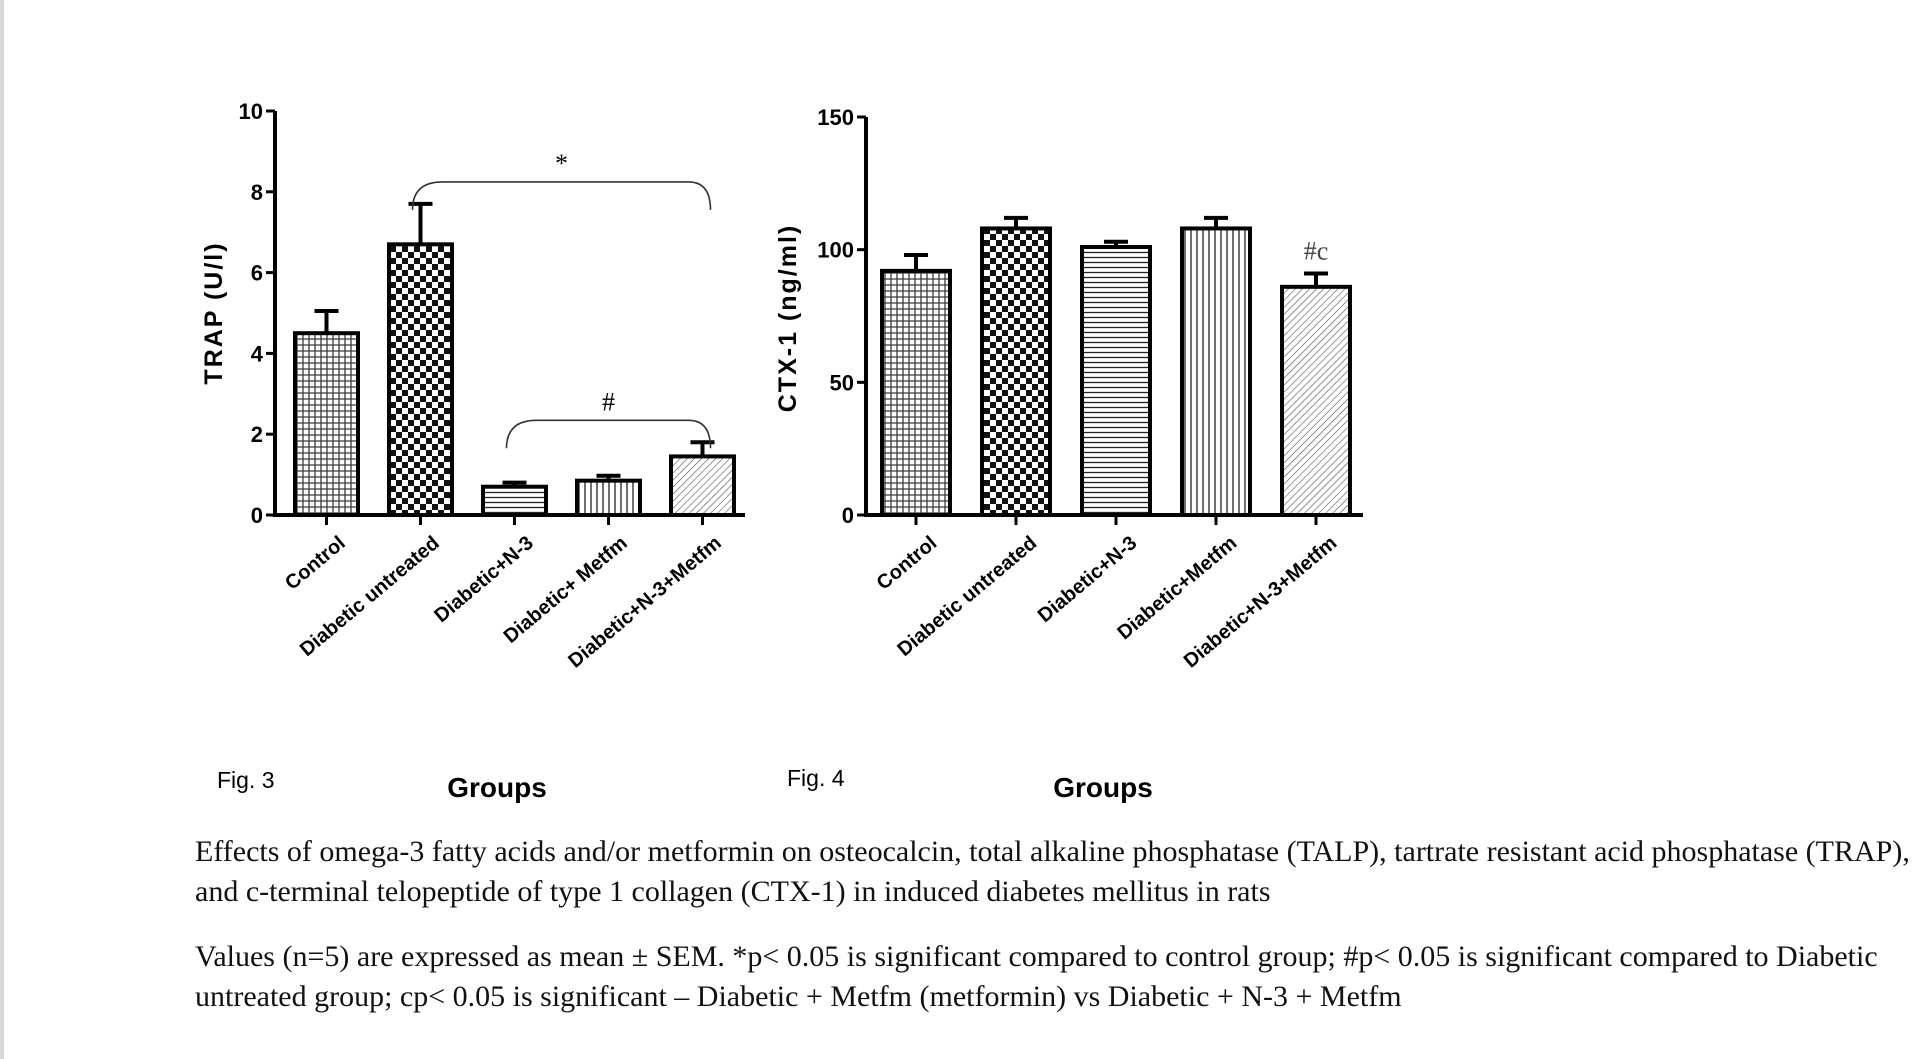 The width and height of the screenshot is (1920, 1059). I want to click on significance-marker: *, so click(561, 163).